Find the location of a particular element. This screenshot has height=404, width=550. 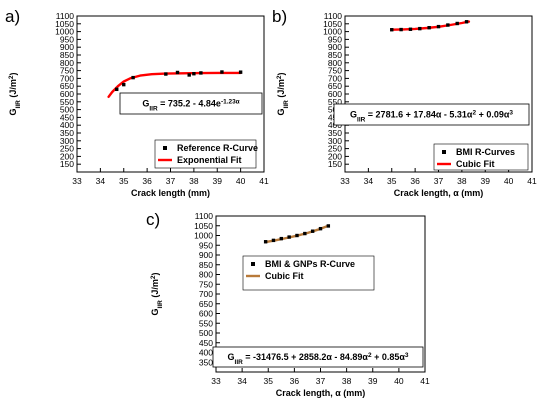

y-tick-label: 950 is located at coordinates (335, 39).